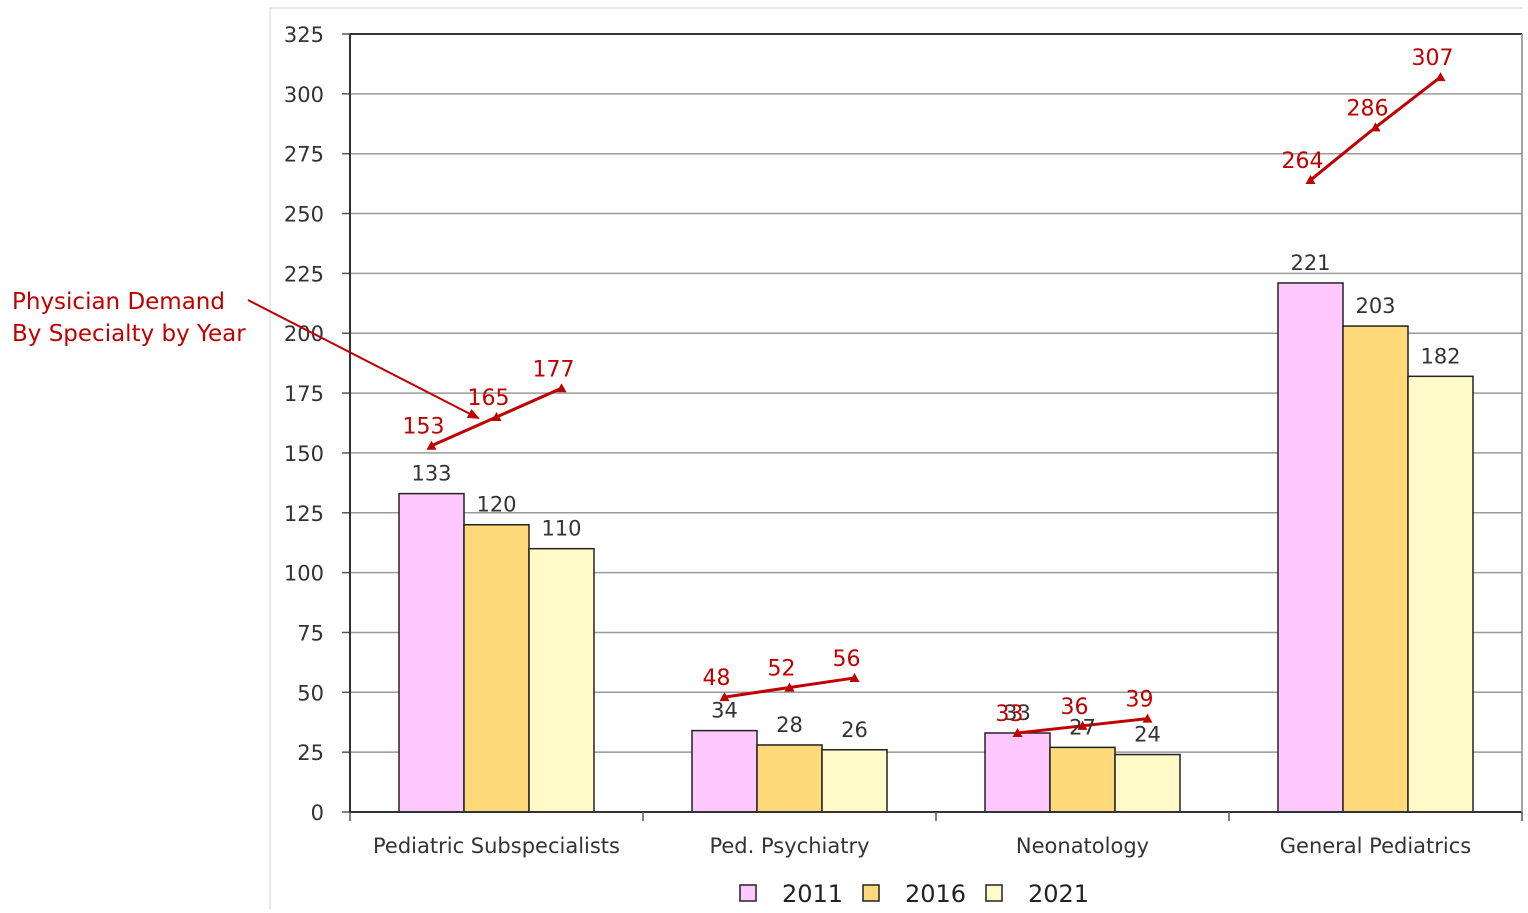 The image size is (1528, 913). I want to click on y-tick-label: 275, so click(304, 155).